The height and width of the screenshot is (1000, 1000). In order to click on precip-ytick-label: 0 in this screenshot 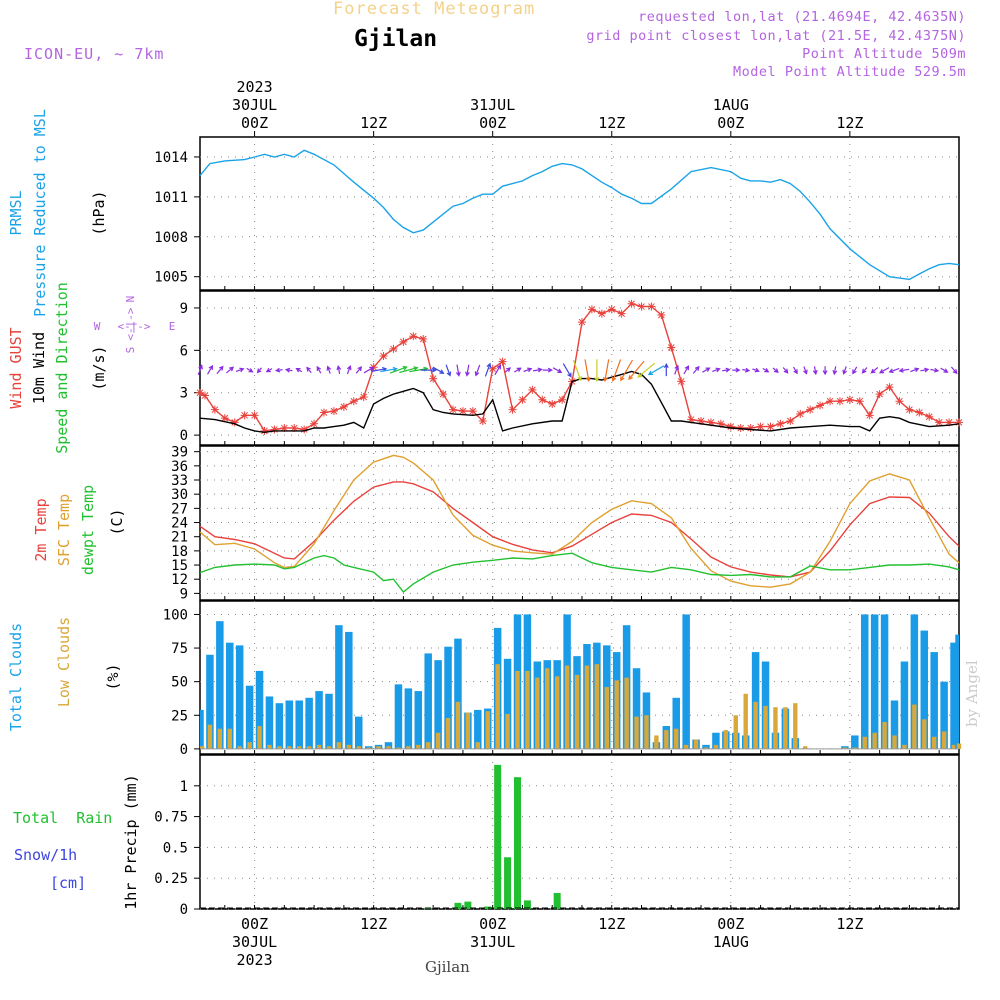, I will do `click(184, 910)`.